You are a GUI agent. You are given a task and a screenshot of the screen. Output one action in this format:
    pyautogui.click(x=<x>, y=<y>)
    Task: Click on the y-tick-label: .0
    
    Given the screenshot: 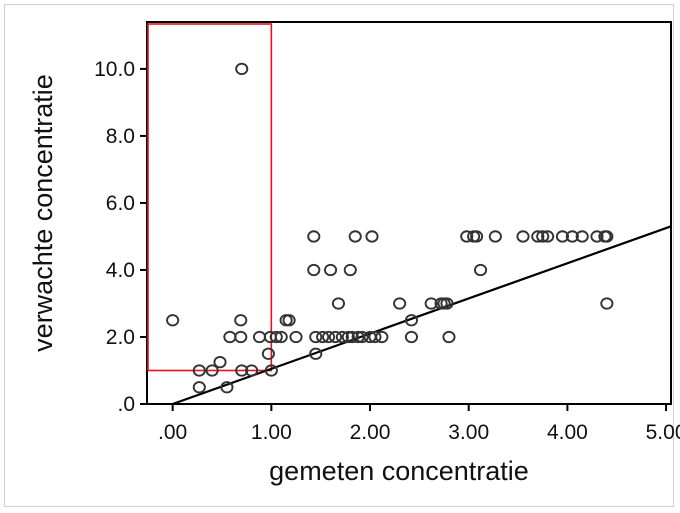 What is the action you would take?
    pyautogui.click(x=126, y=404)
    